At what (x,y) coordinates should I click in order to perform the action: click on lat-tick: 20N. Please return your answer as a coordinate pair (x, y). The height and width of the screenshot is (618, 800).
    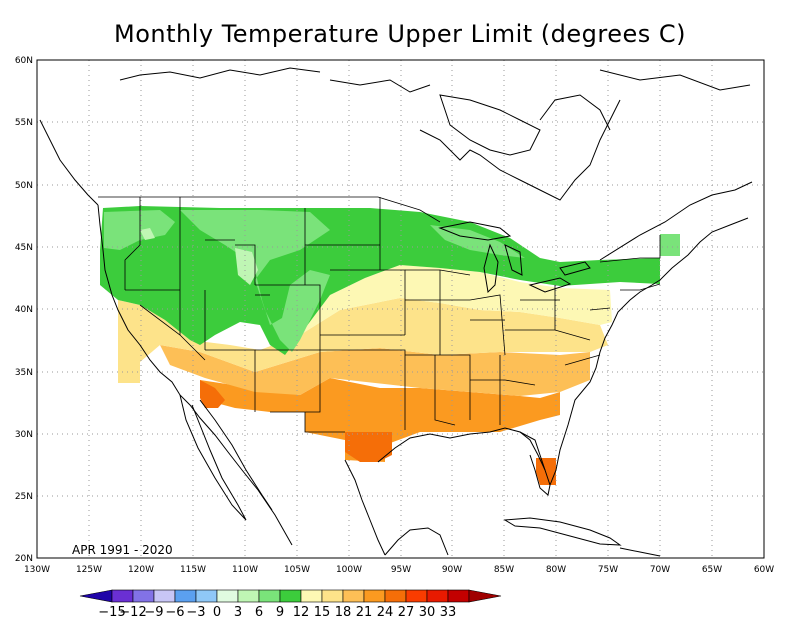
    Looking at the image, I should click on (24, 559).